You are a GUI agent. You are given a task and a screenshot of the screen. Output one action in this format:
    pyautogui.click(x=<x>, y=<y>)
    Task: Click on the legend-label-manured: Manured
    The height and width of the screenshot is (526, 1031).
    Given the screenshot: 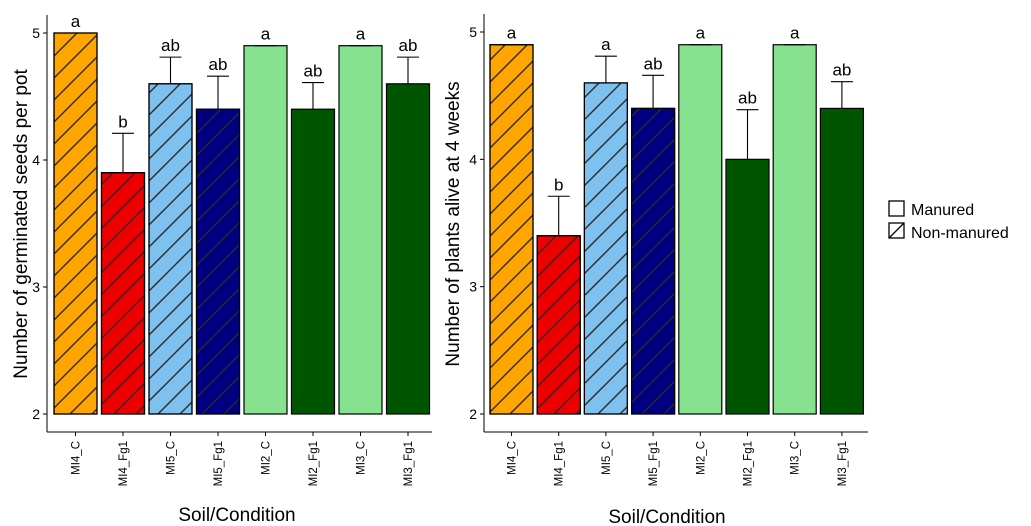 What is the action you would take?
    pyautogui.click(x=942, y=210)
    